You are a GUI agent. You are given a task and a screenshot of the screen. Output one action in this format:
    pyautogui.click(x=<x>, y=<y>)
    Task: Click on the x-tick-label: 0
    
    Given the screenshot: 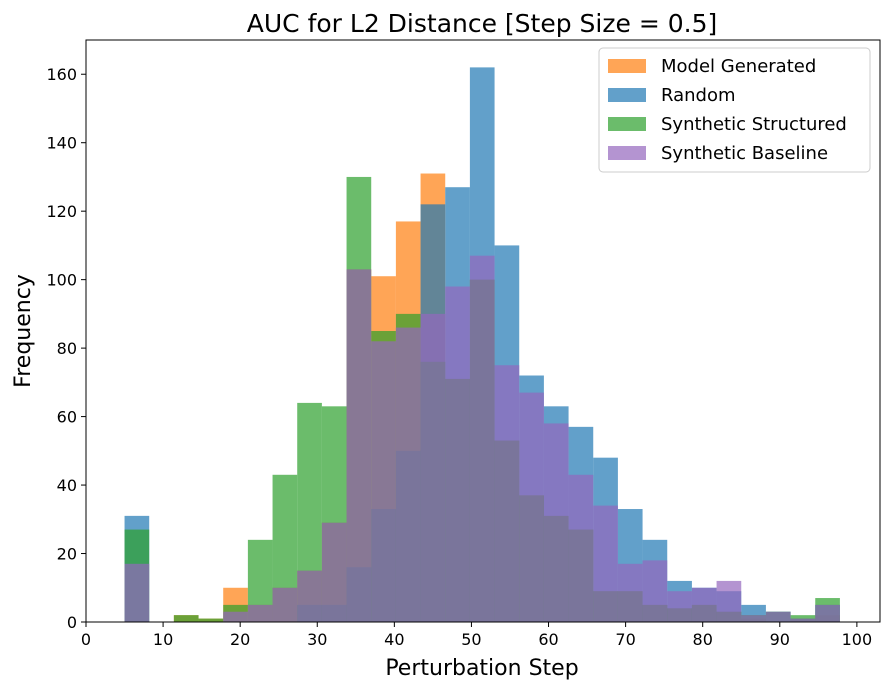 What is the action you would take?
    pyautogui.click(x=86, y=639)
    